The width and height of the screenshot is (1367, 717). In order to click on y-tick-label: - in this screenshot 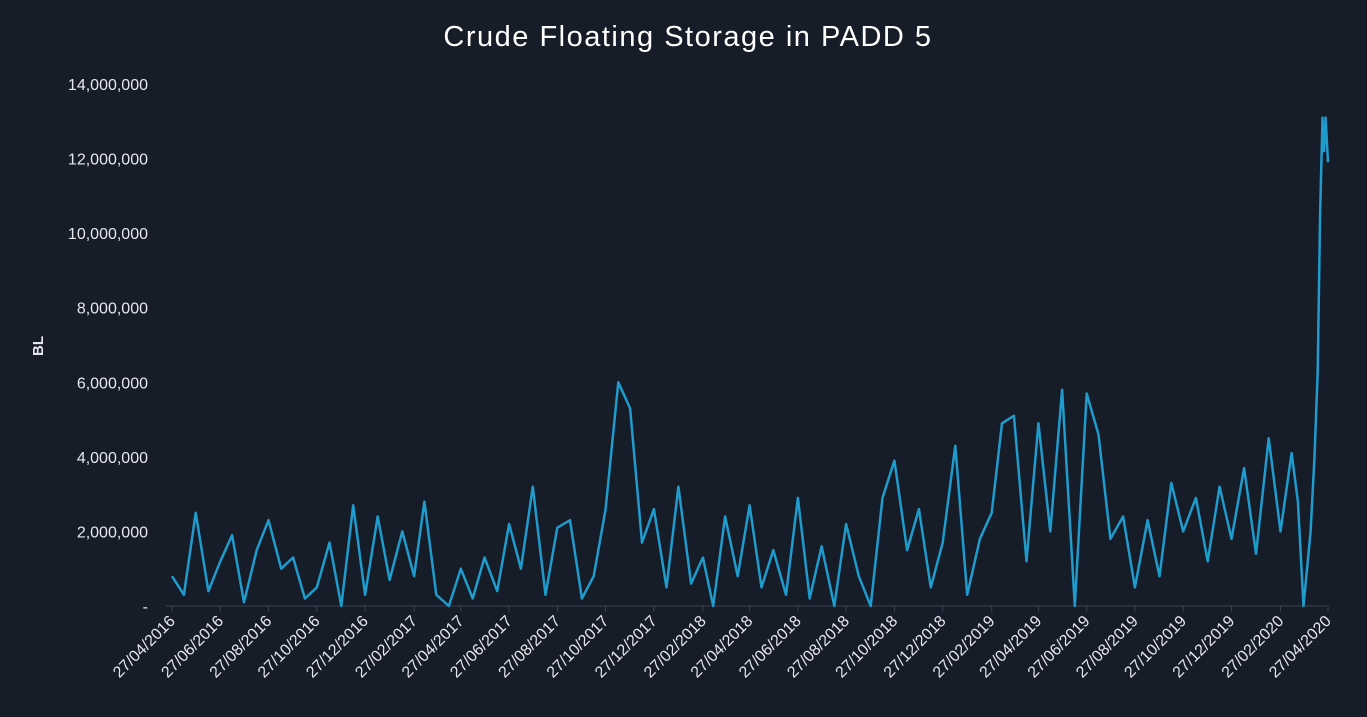, I will do `click(145, 607)`.